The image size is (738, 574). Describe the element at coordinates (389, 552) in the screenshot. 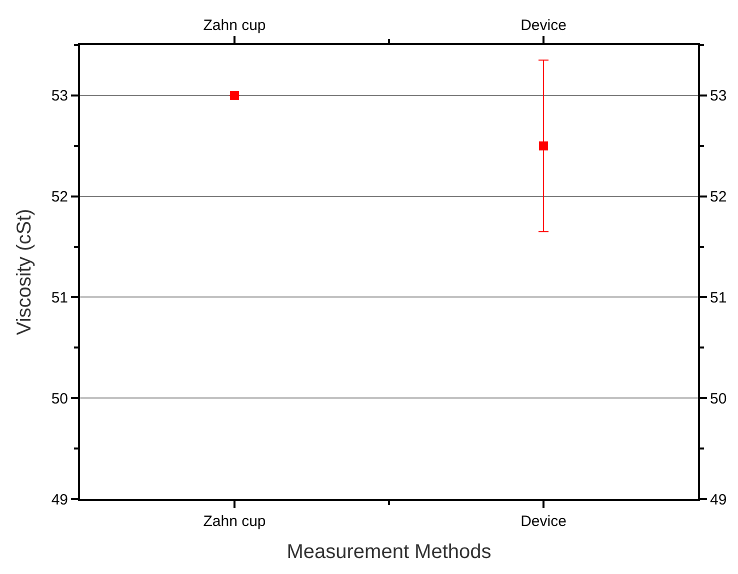

I see `x-axis-title: Measurement Methods` at that location.